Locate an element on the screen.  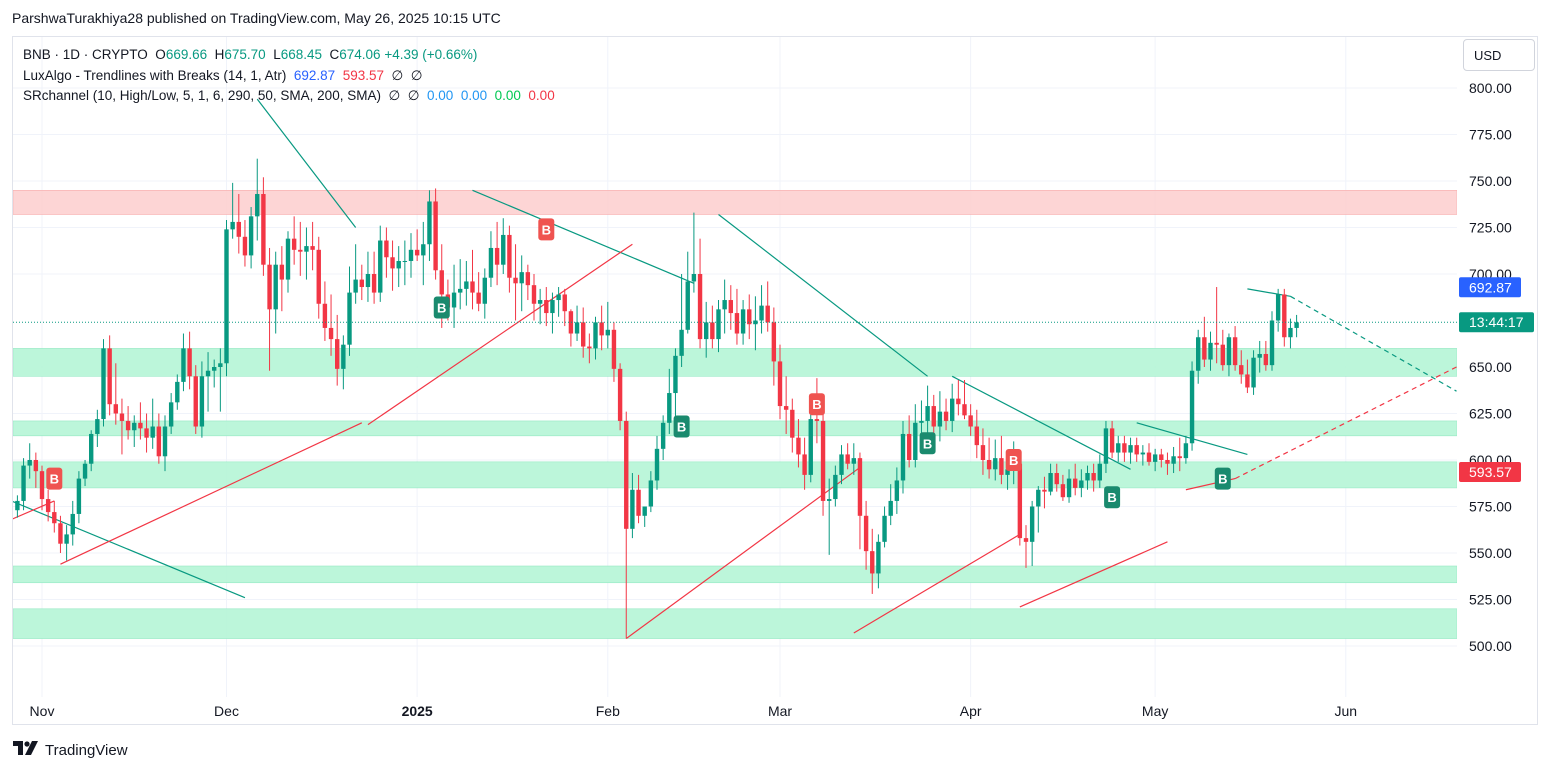
open-value: 669.66 is located at coordinates (186, 54).